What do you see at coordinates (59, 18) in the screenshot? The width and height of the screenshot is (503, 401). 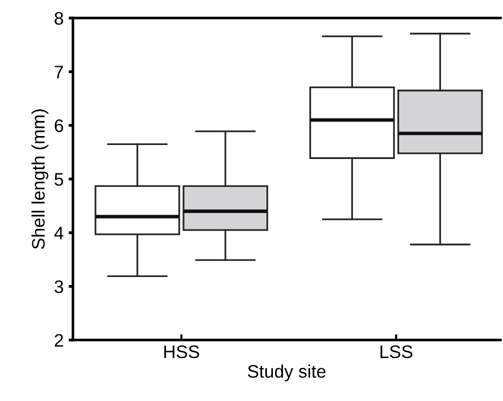 I see `y-tick-label: 8` at bounding box center [59, 18].